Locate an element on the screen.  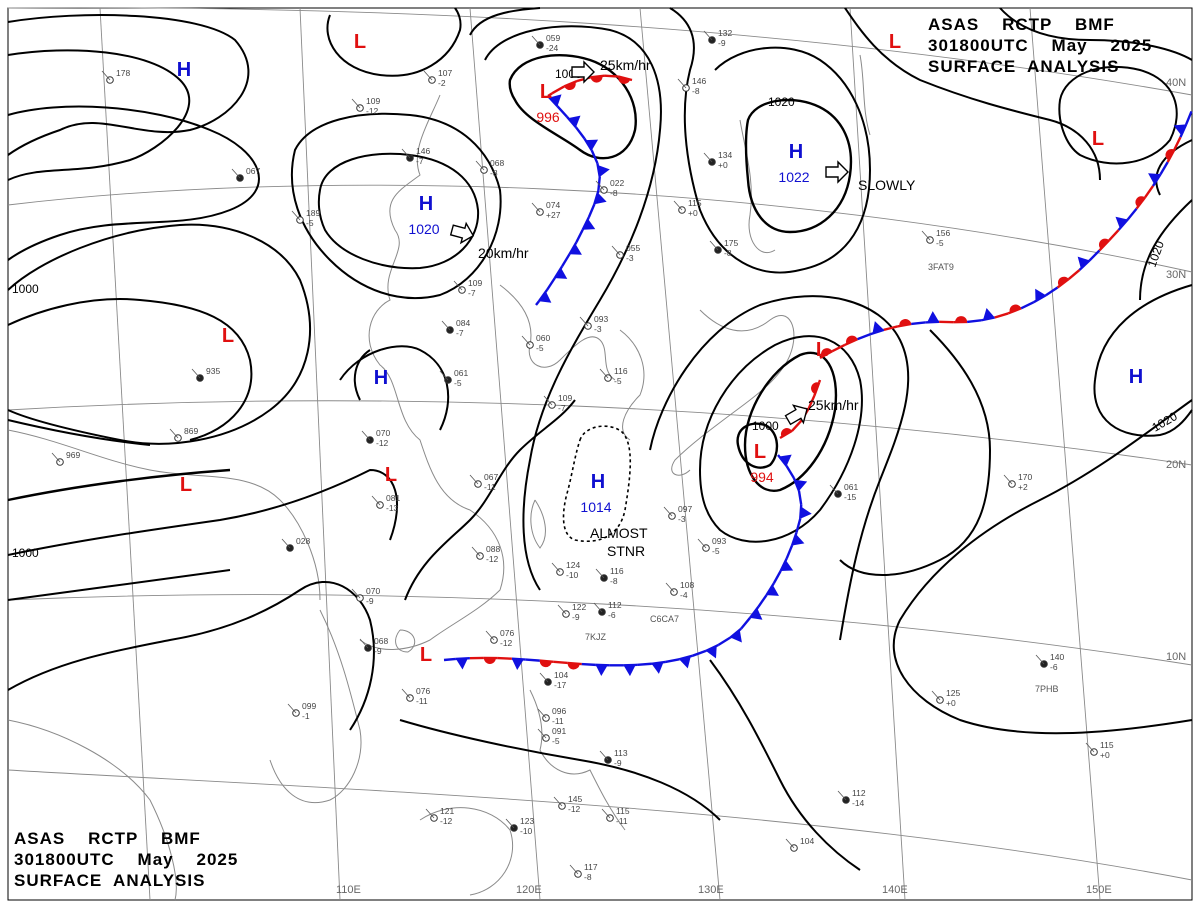
central-pressure-value: 1022 is located at coordinates (793, 177).